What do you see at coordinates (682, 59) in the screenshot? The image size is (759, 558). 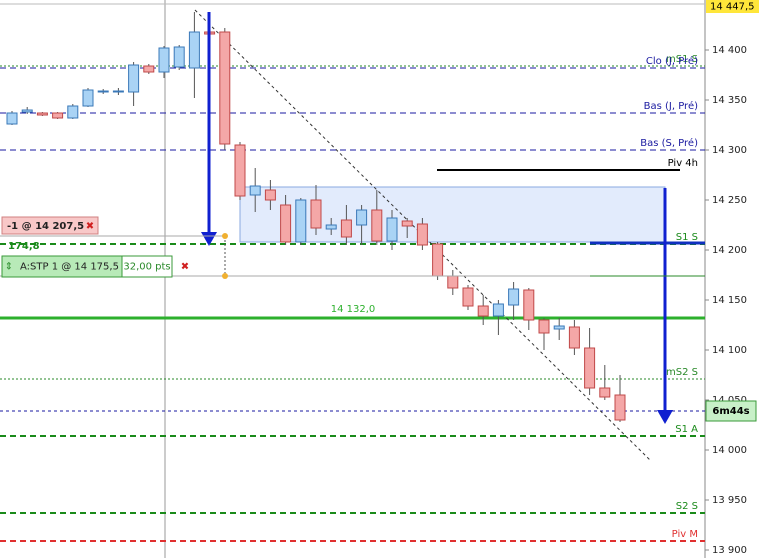 I see `level-label: mS1 S` at bounding box center [682, 59].